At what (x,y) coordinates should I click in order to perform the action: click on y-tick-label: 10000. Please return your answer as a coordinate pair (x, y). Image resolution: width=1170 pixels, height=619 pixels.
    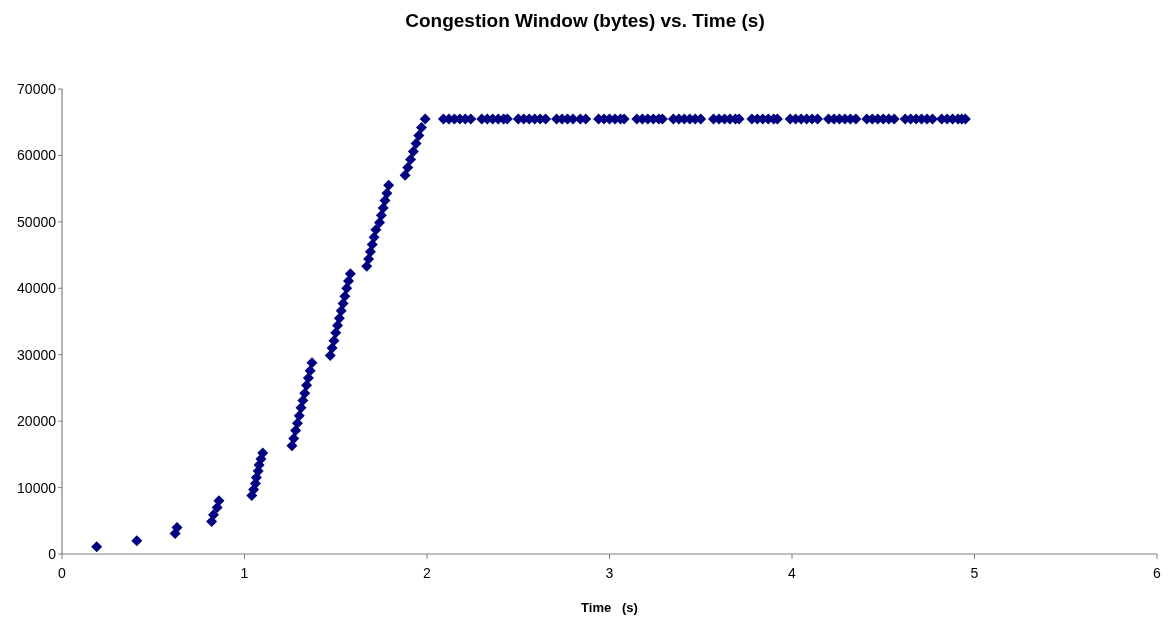
    Looking at the image, I should click on (37, 487).